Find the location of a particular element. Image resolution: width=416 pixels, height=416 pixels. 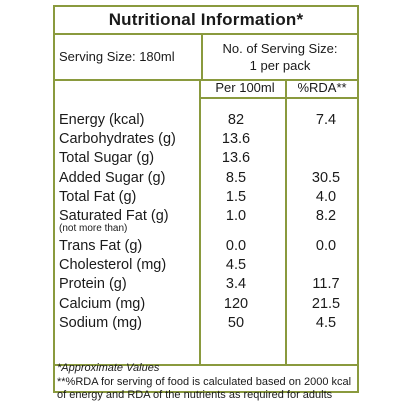

nutrient-row: Carbohydrates (g) 13.6 is located at coordinates (208, 139).